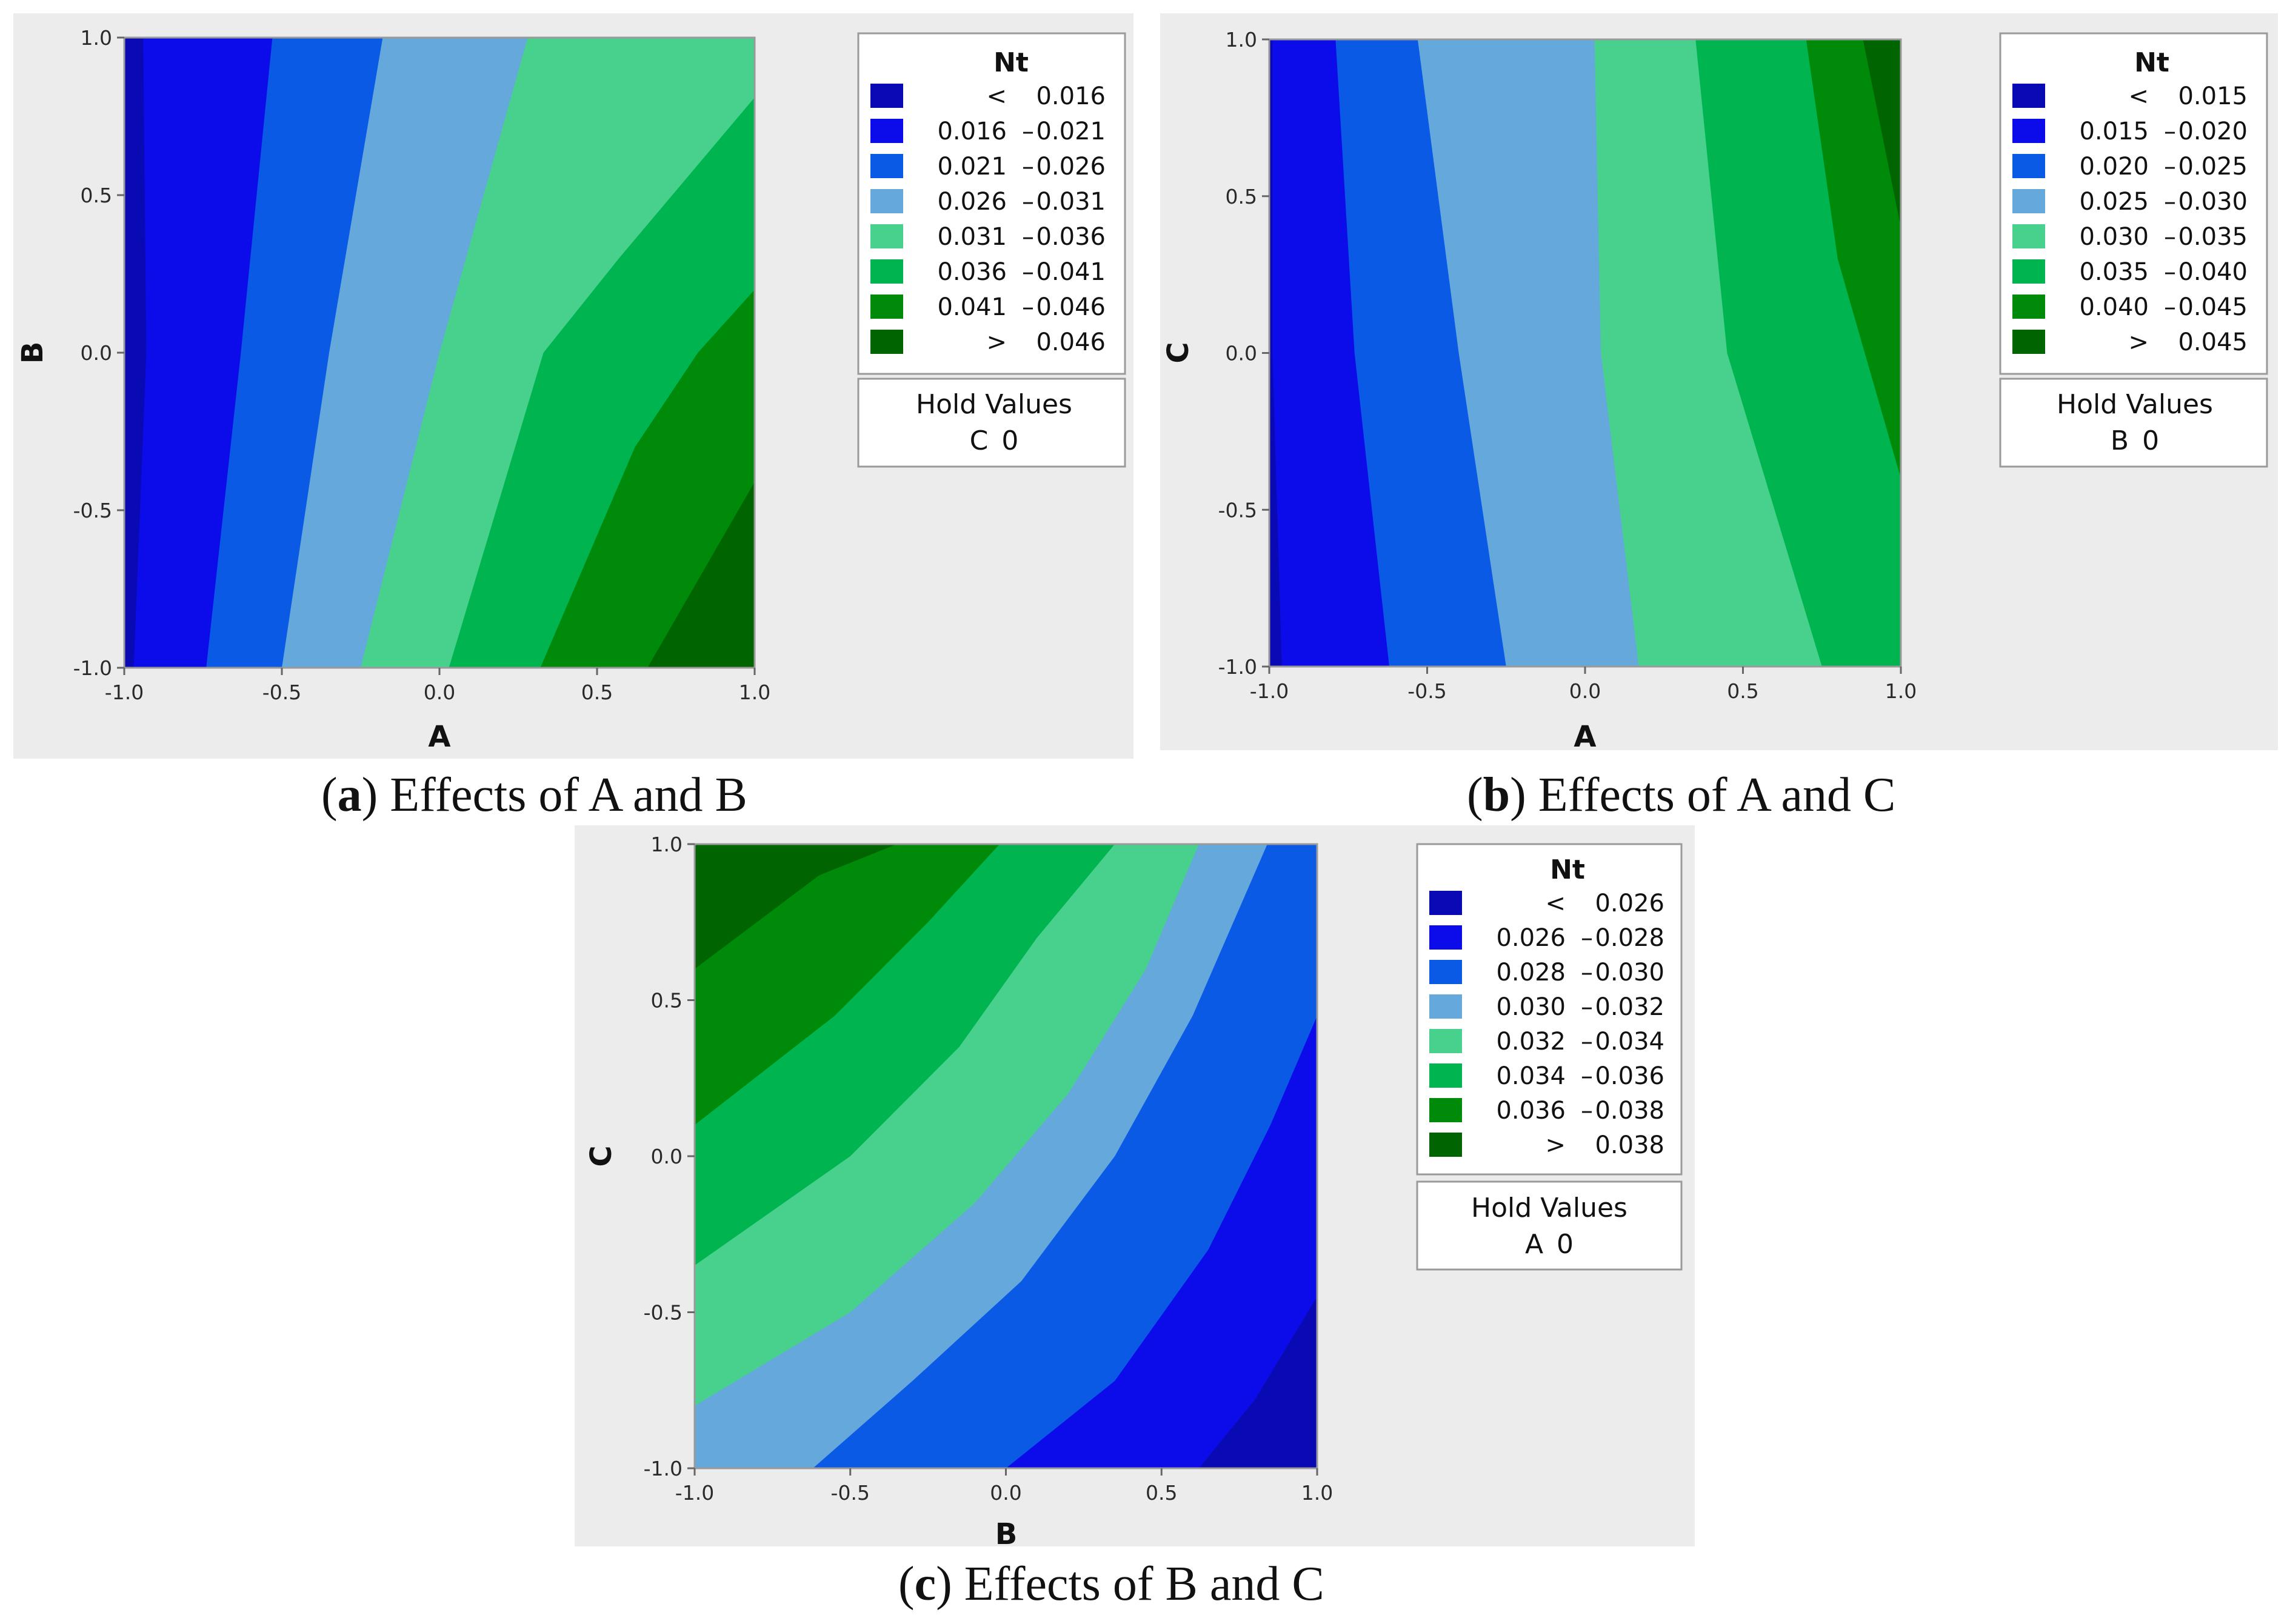 This screenshot has height=1624, width=2290. What do you see at coordinates (1531, 1007) in the screenshot?
I see `panel-c-legend-low: 0.030` at bounding box center [1531, 1007].